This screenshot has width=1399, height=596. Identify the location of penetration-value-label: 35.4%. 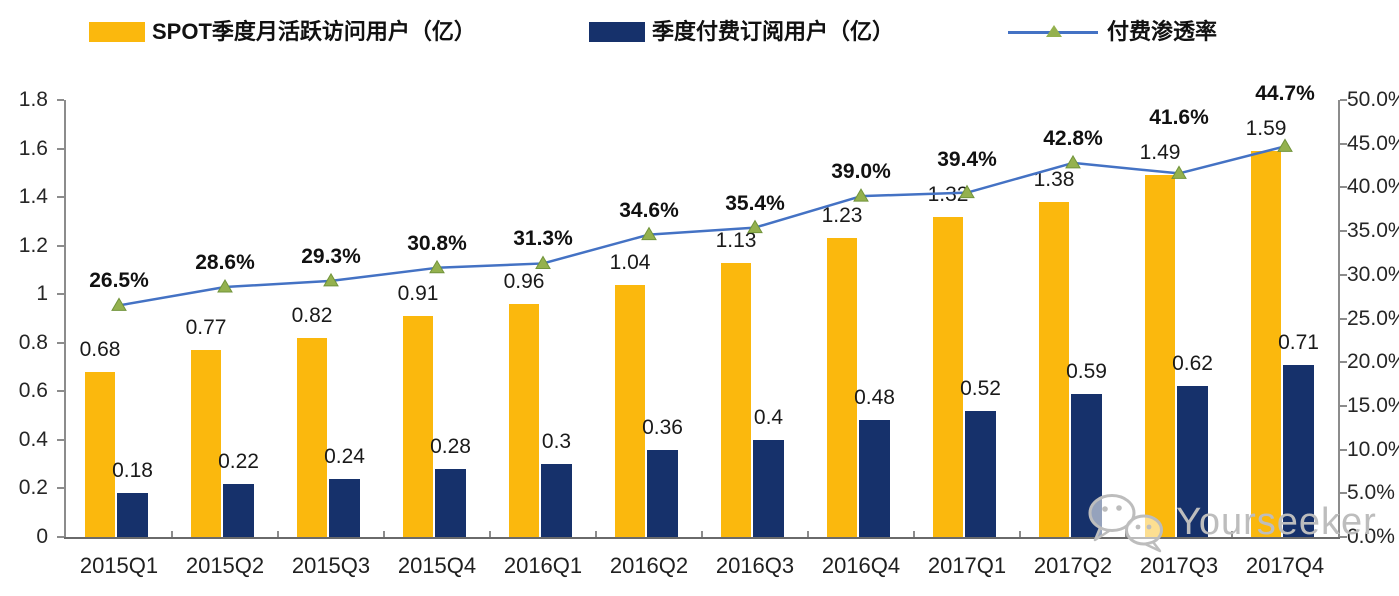
(755, 203).